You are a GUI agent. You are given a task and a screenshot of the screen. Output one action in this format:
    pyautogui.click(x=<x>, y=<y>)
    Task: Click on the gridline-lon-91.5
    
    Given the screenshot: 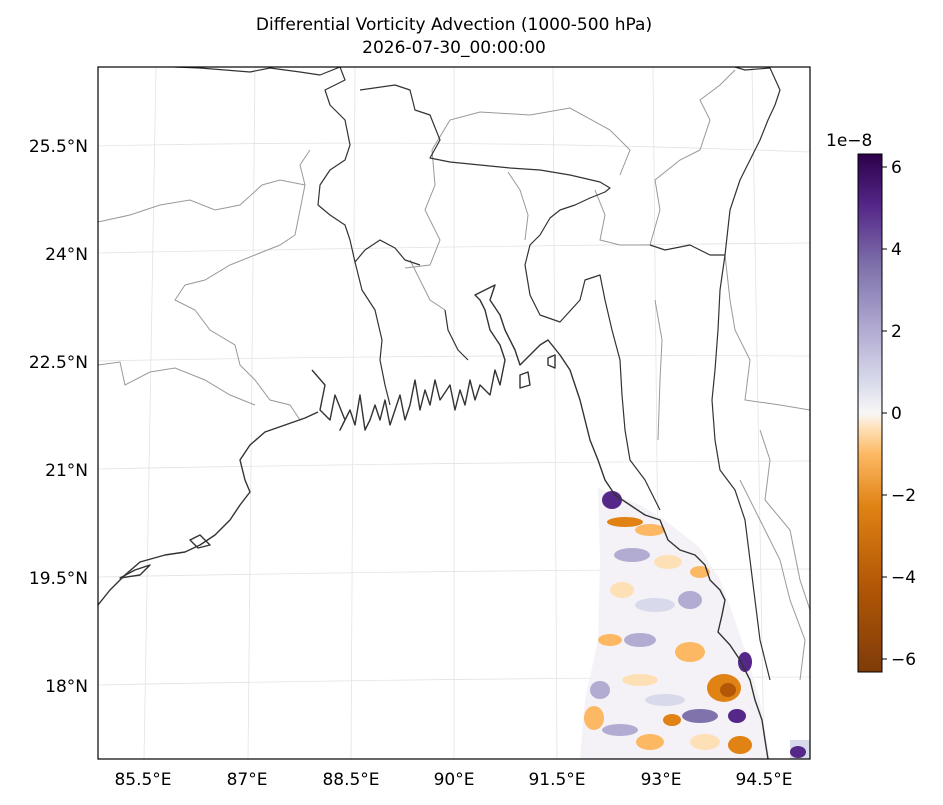 What is the action you would take?
    pyautogui.click(x=555, y=413)
    